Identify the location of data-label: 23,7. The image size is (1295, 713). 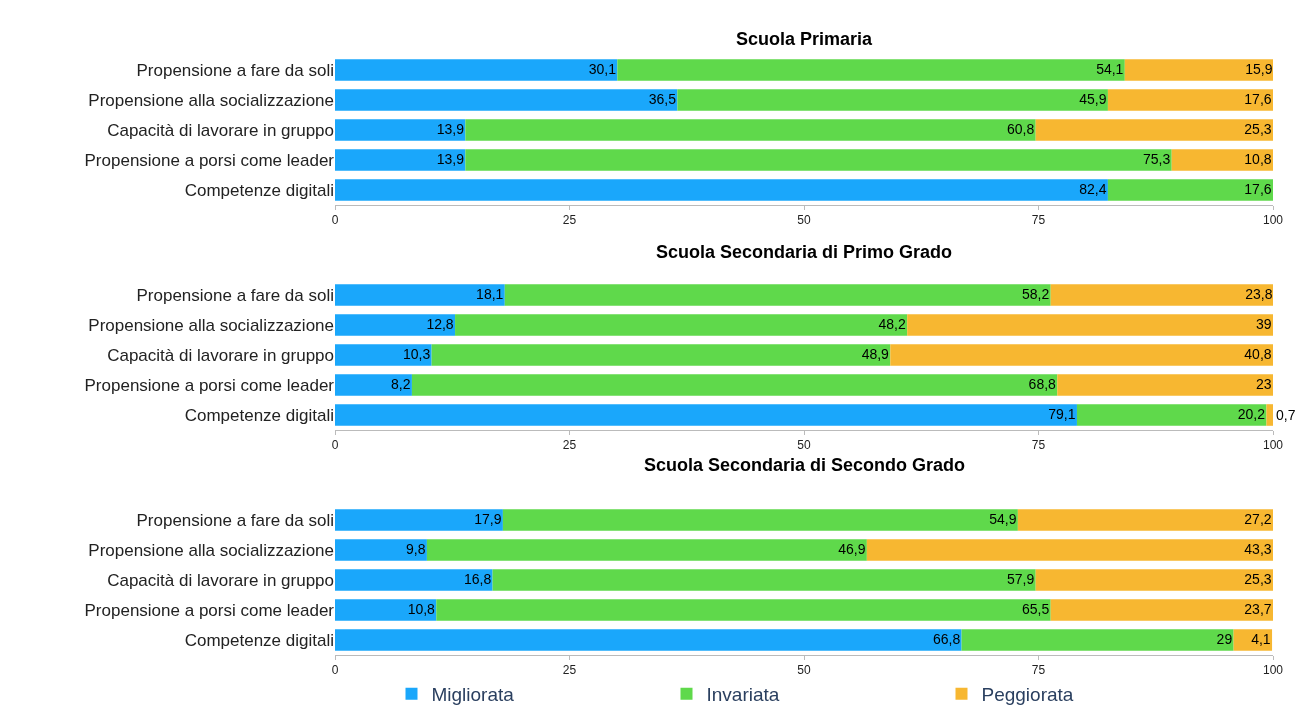
(1258, 608).